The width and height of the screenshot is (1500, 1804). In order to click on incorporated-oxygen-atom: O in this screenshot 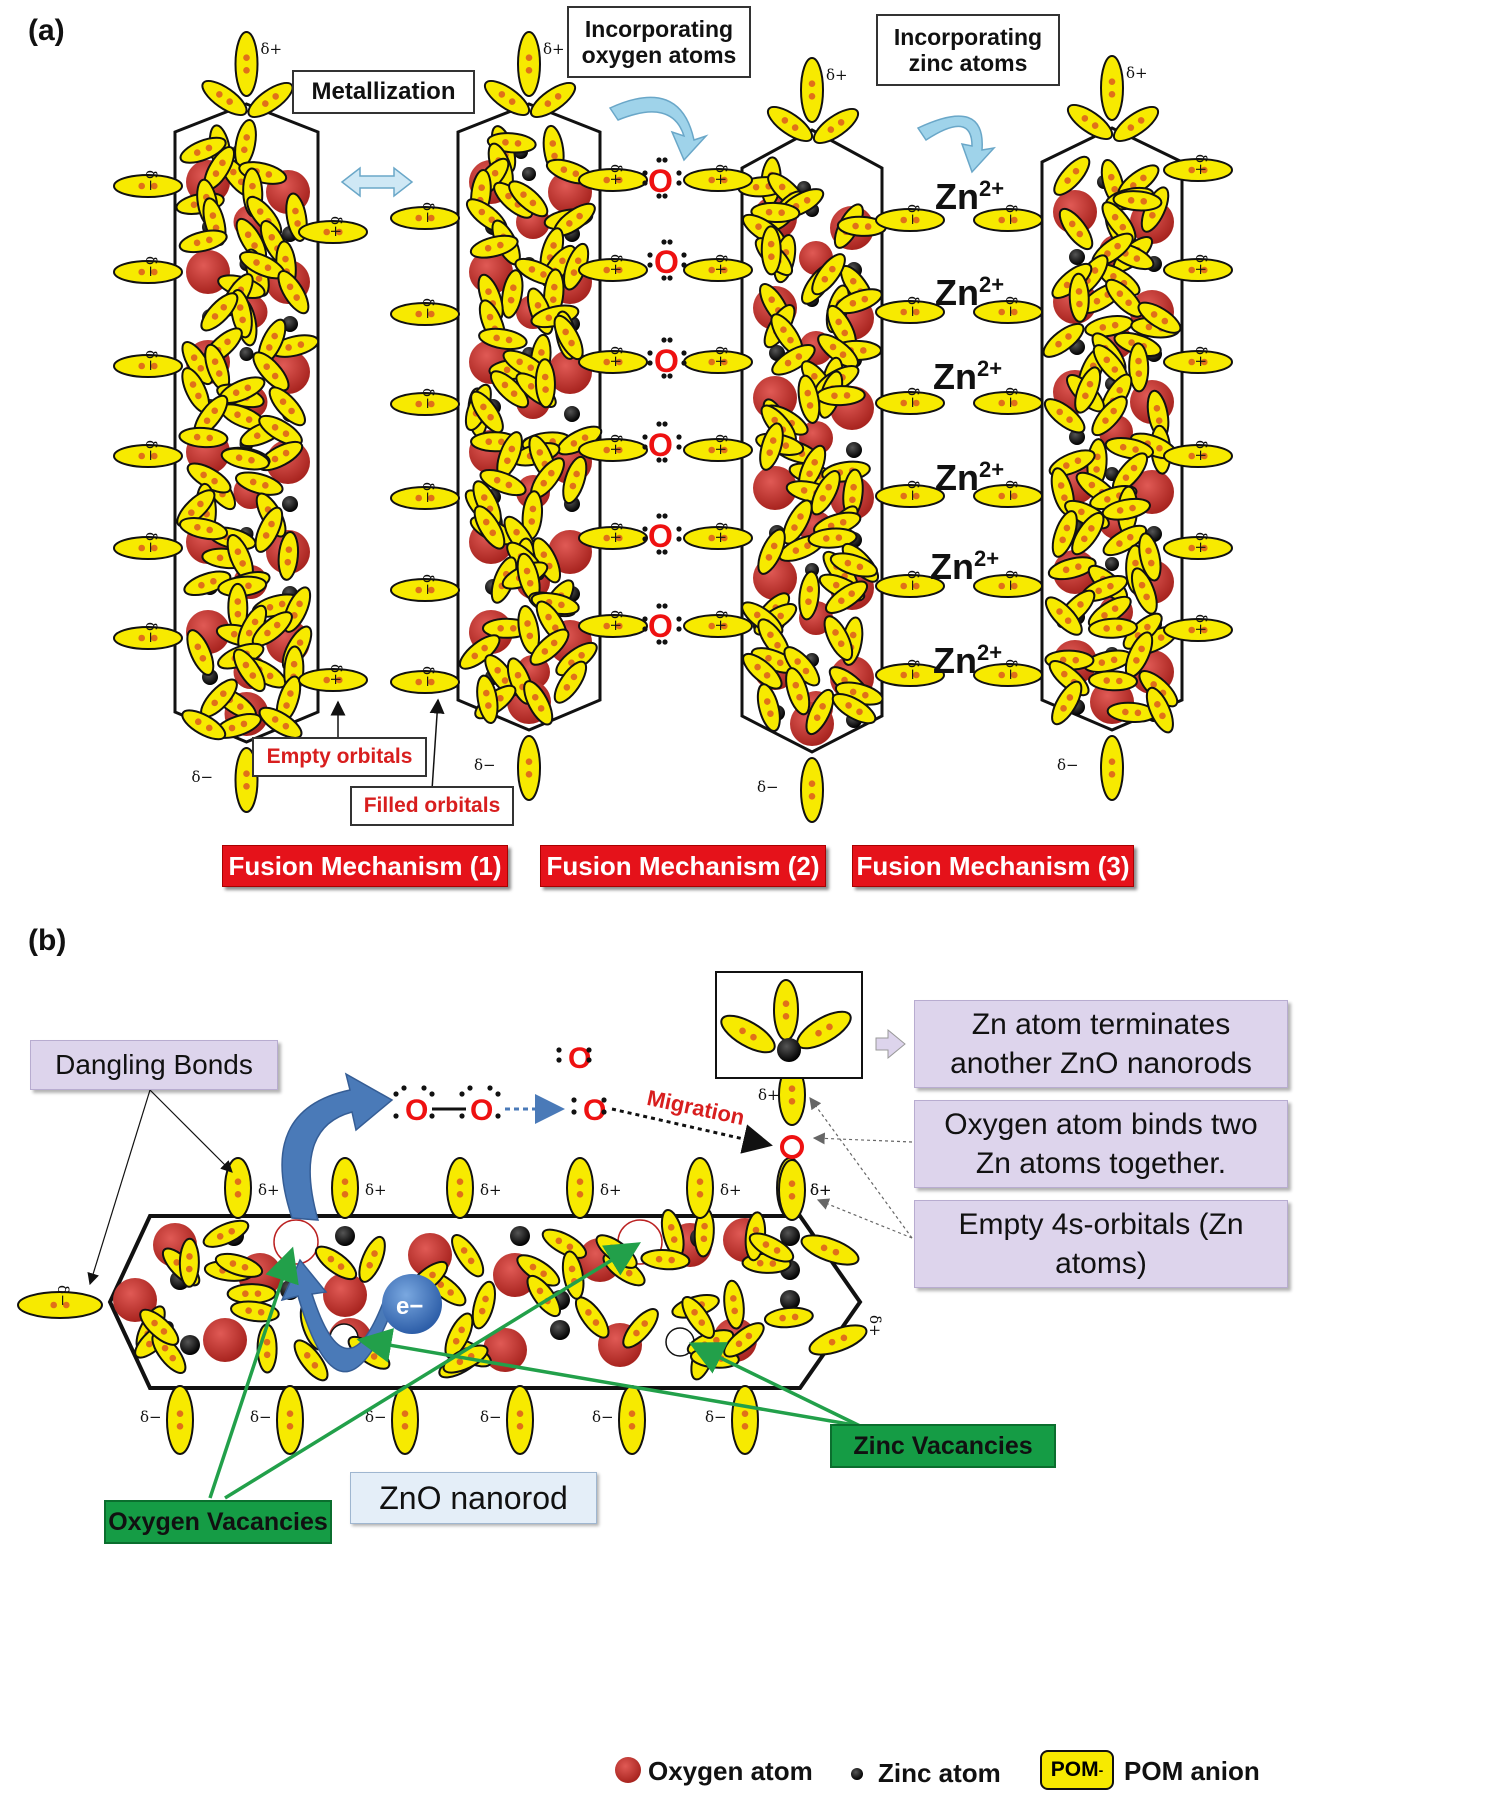, I will do `click(660, 445)`.